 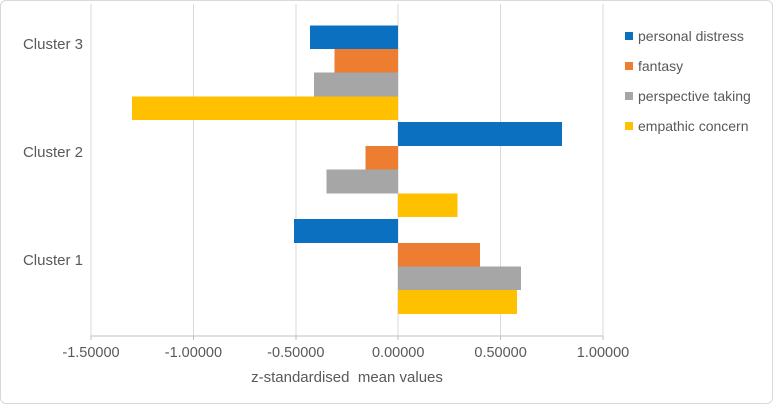 What do you see at coordinates (53, 260) in the screenshot?
I see `y-category-label-cluster-1: Cluster 1` at bounding box center [53, 260].